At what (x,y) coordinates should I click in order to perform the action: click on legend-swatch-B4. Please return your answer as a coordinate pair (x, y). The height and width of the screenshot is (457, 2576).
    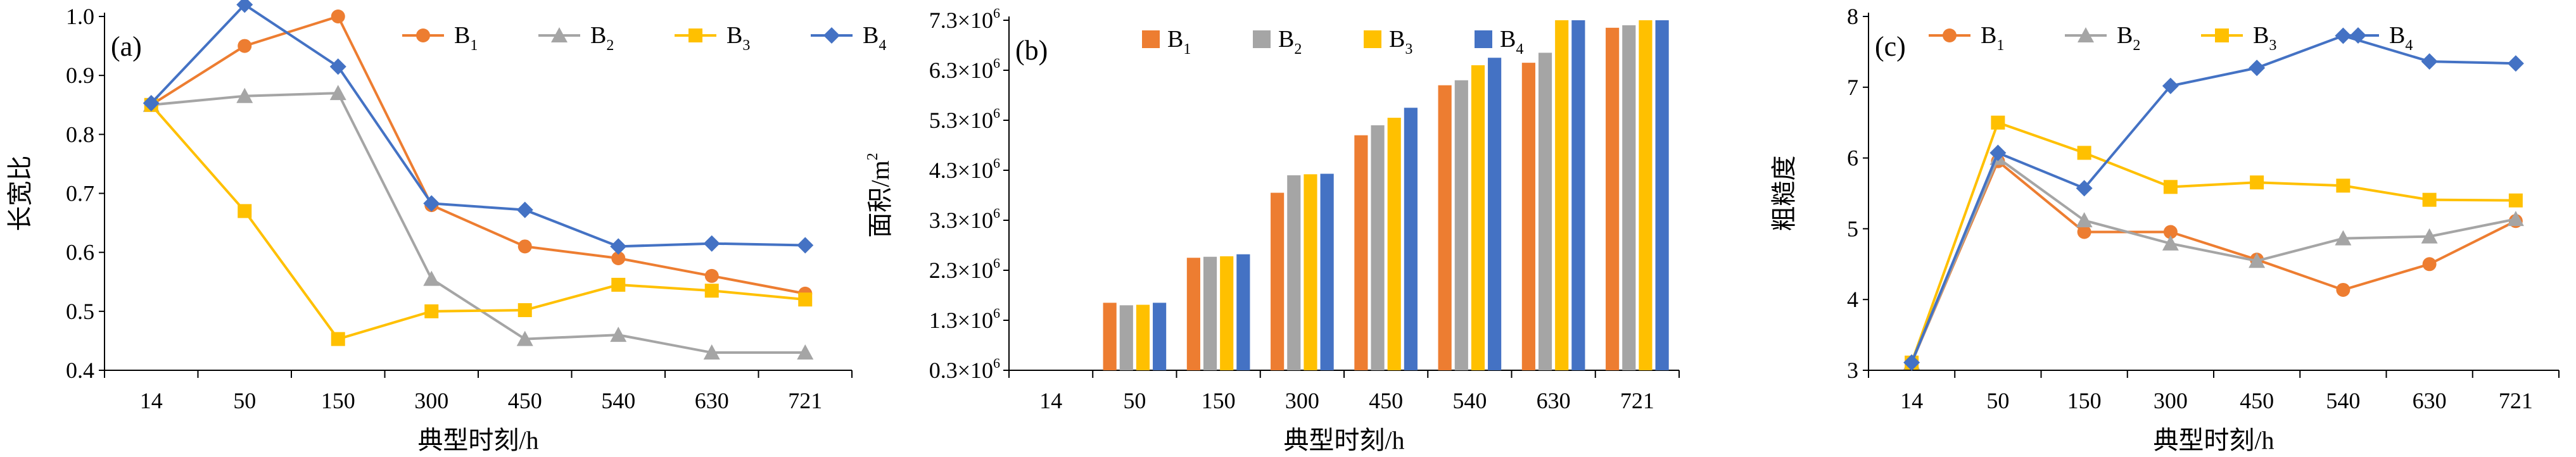
    Looking at the image, I should click on (1483, 39).